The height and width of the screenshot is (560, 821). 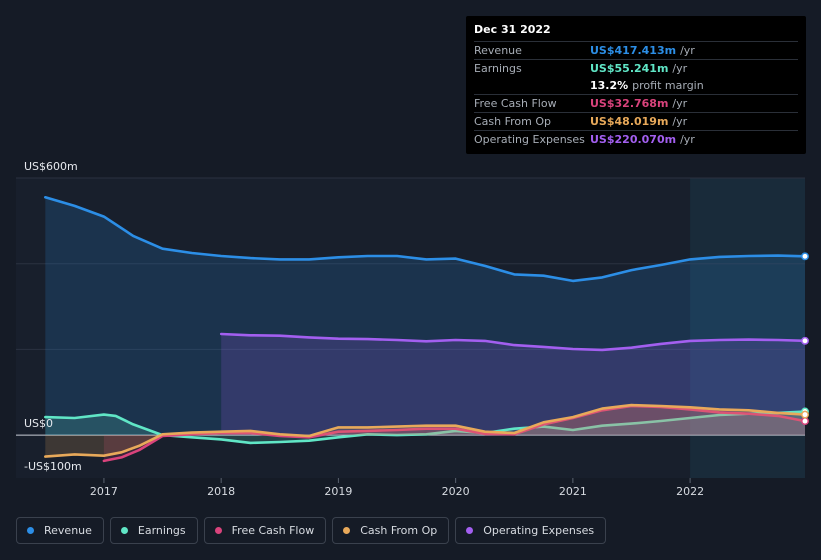 I want to click on x-tick-label: 2020, so click(x=456, y=491).